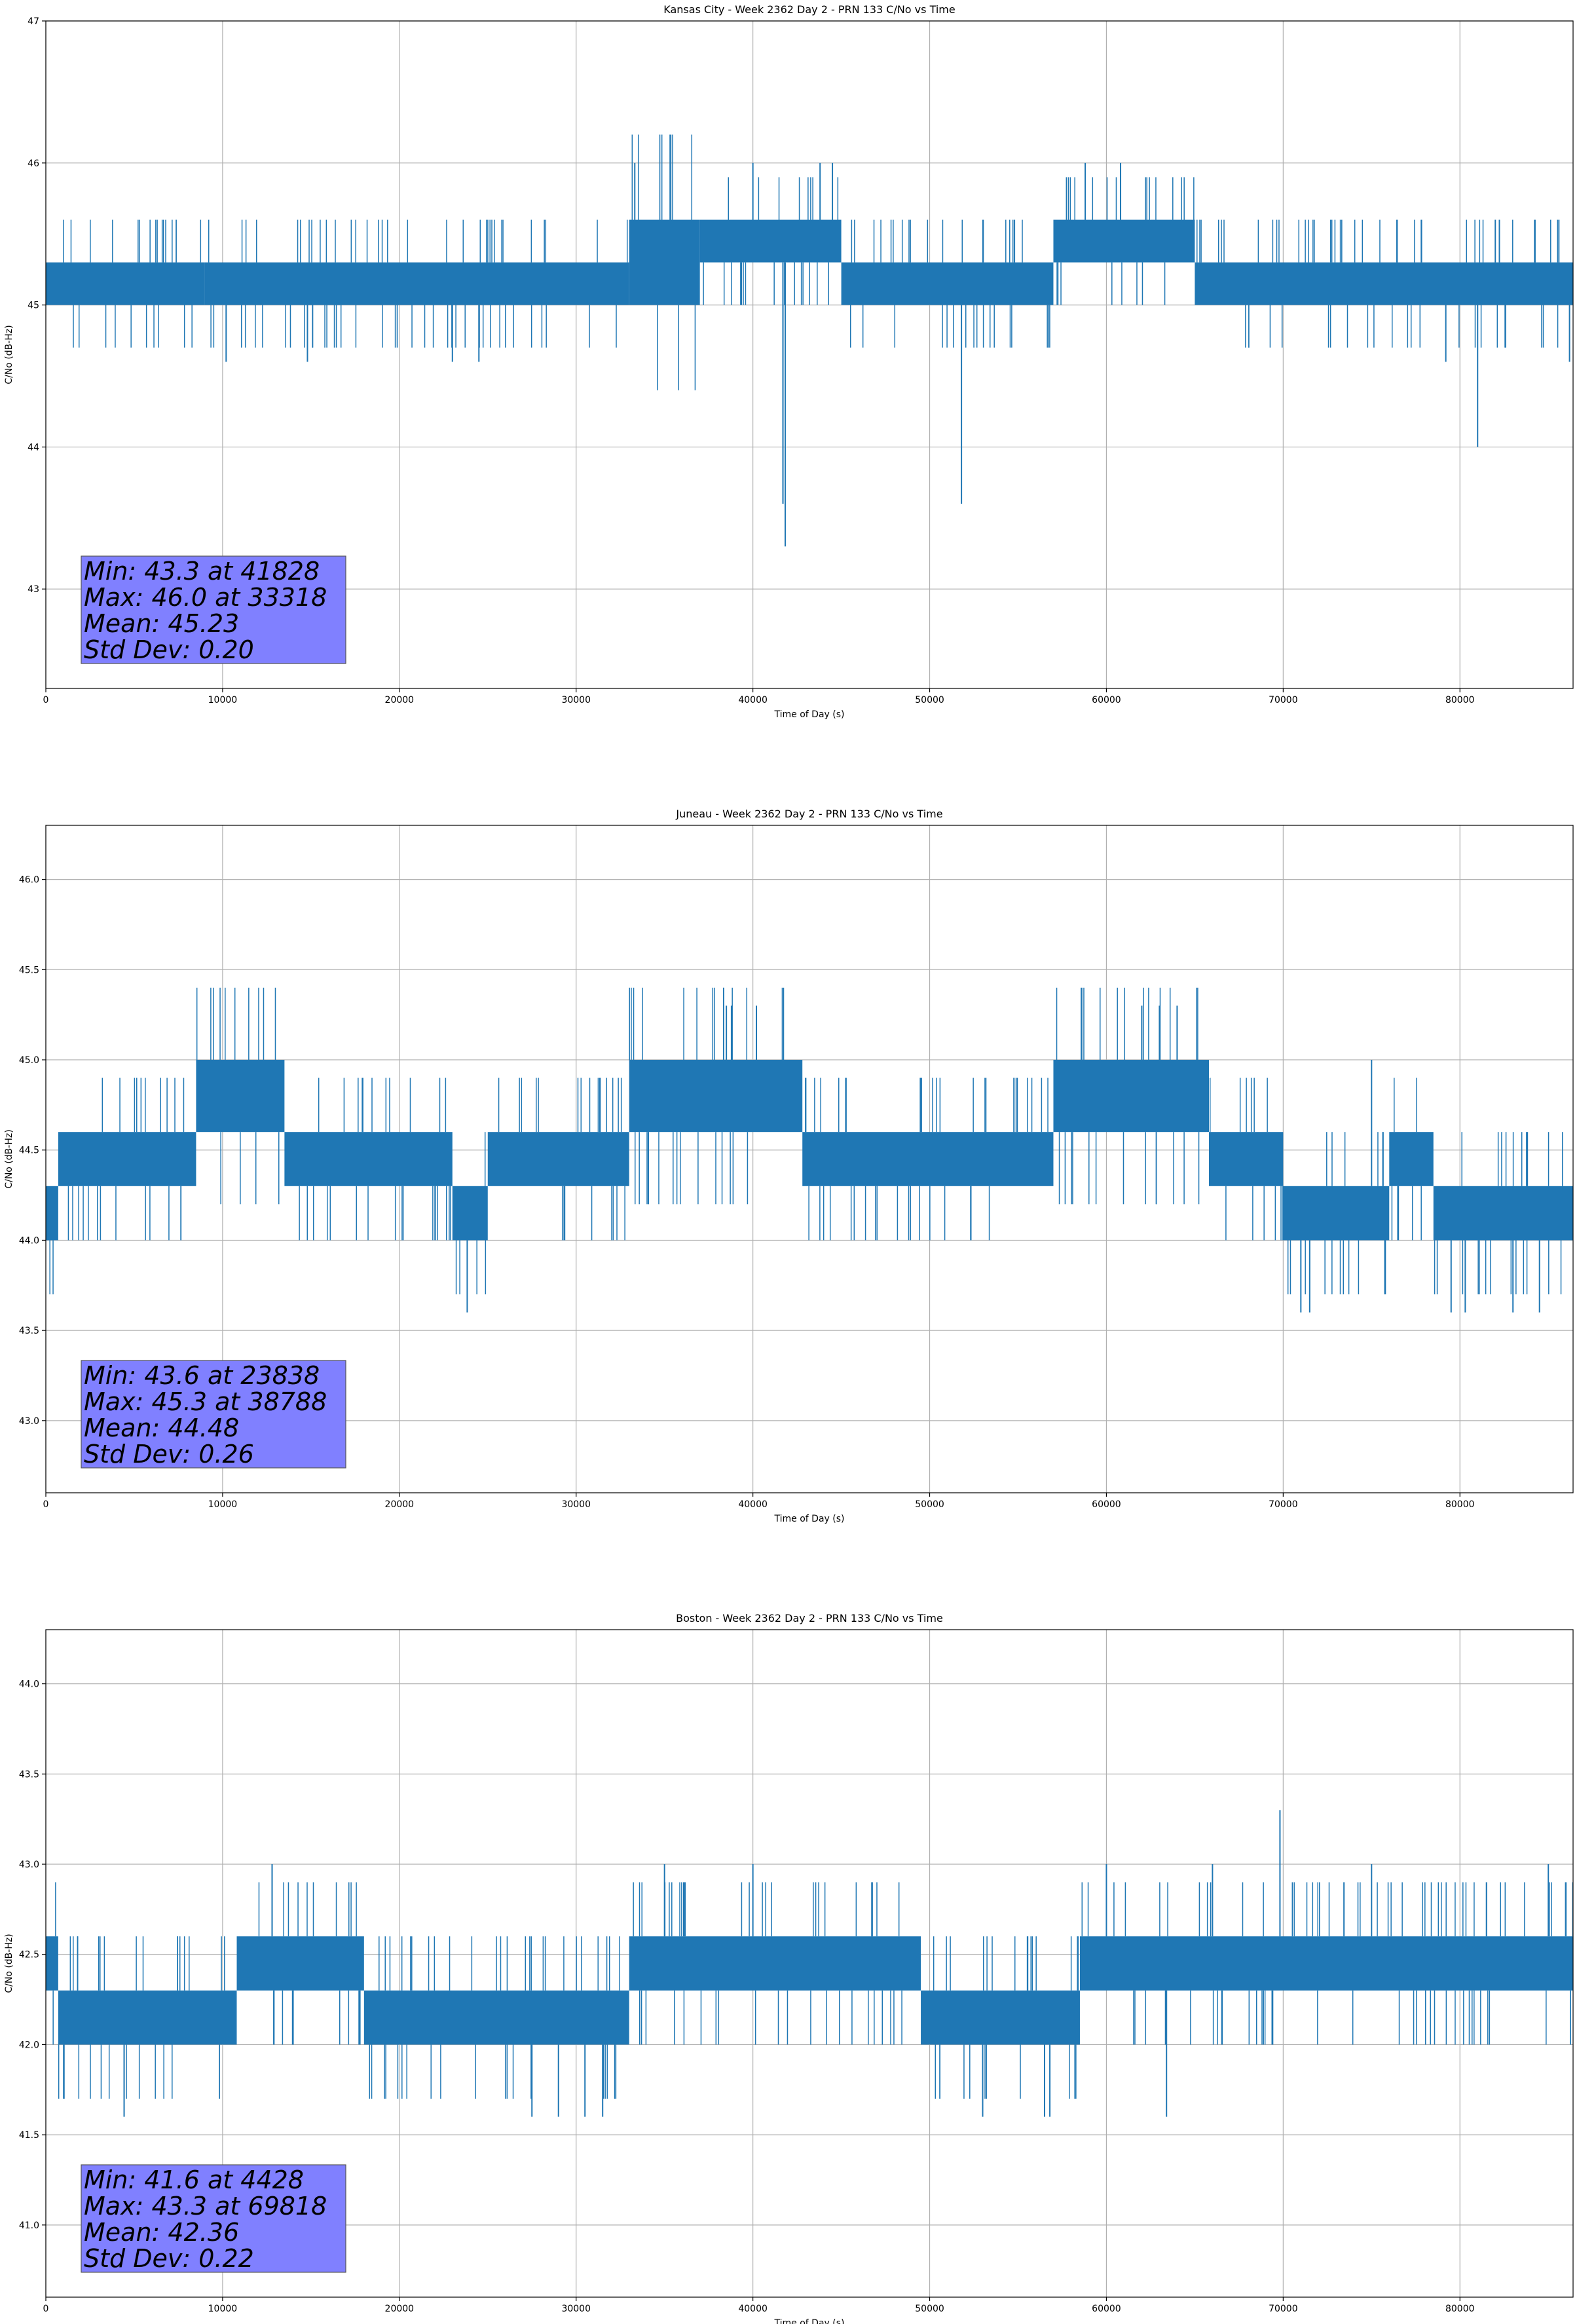 The image size is (1577, 2324). What do you see at coordinates (161, 2232) in the screenshot?
I see `chart-3-stat-mean: Mean: 42.36` at bounding box center [161, 2232].